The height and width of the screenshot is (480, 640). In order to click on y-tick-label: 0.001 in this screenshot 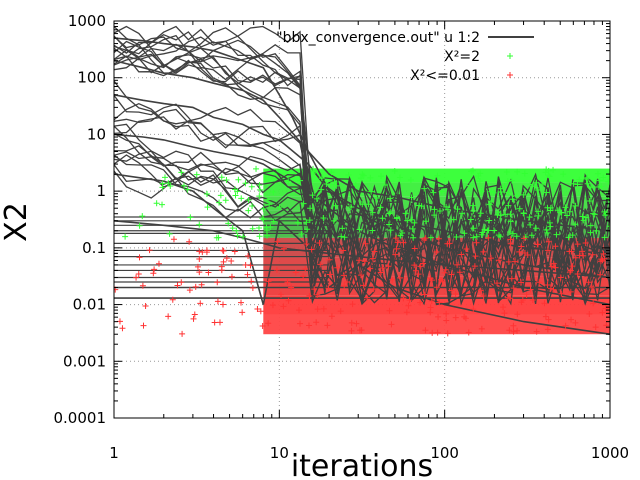, I will do `click(84, 361)`.